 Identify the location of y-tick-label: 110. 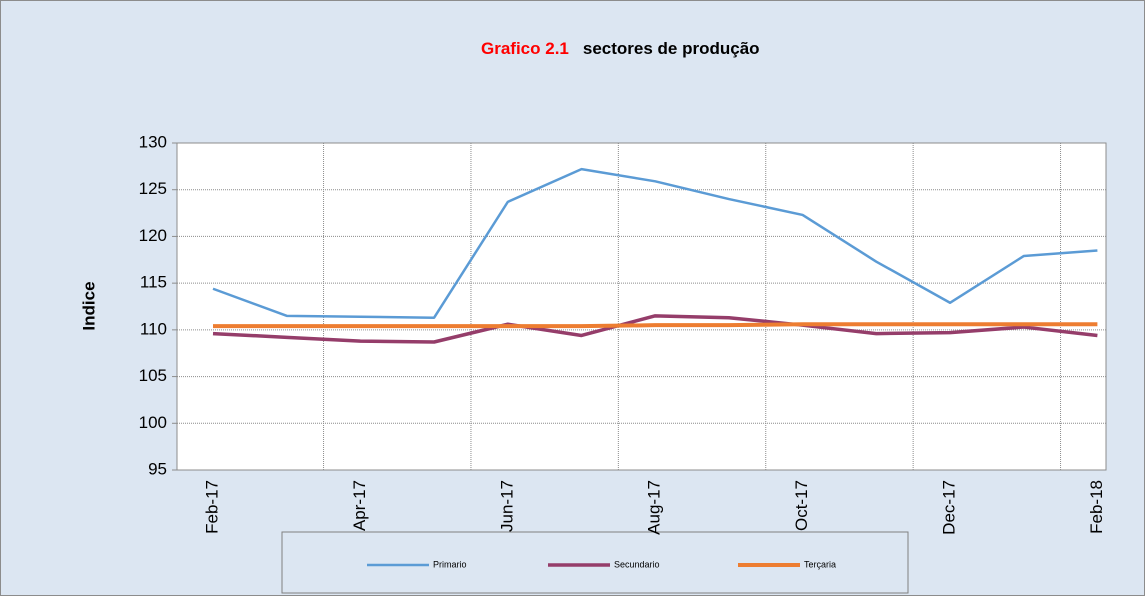
(153, 328).